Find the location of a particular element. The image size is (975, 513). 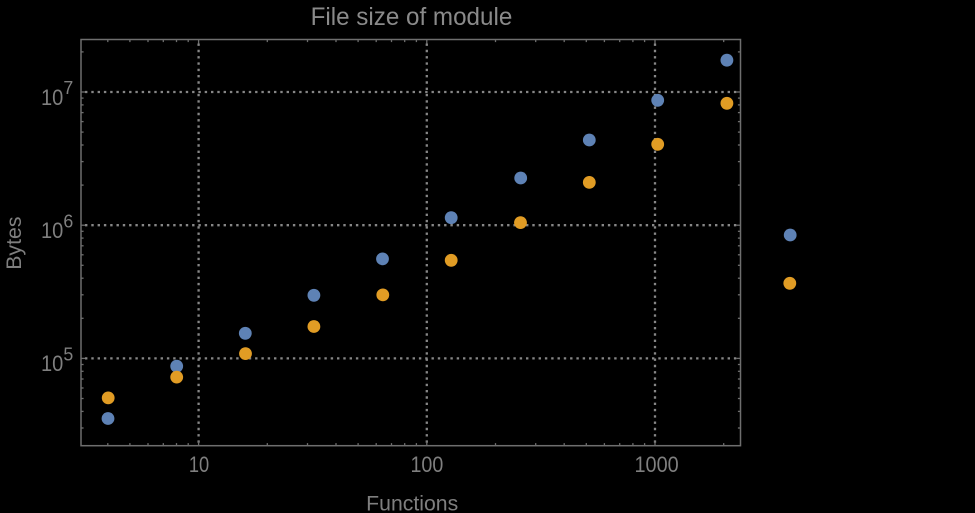

svg-text: File size of module is located at coordinates (412, 17).